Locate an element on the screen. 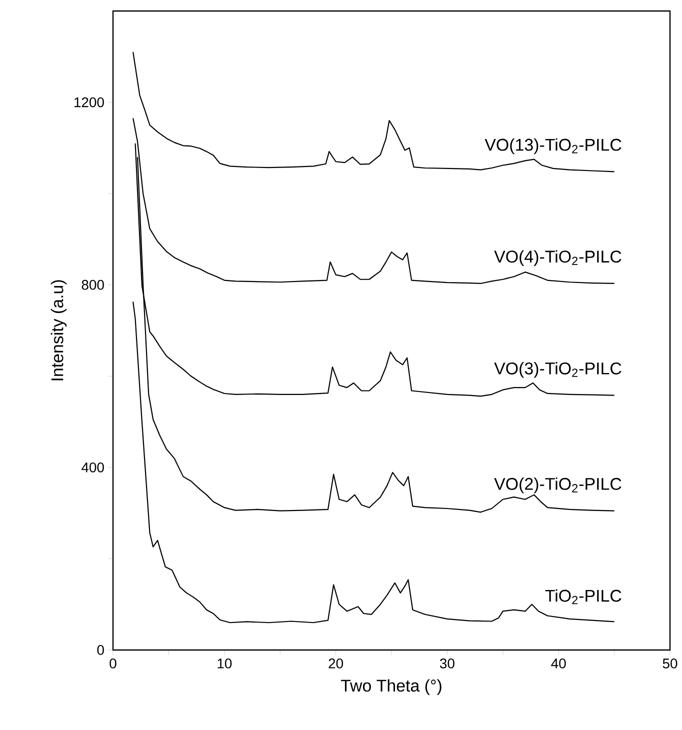  y-axis-title: Intensity (a.u) is located at coordinates (58, 330).